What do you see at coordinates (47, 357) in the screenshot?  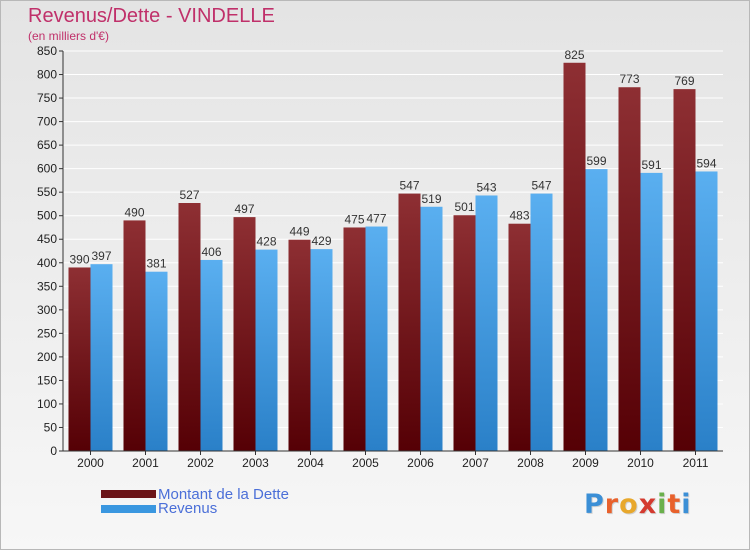 I see `y-tick-label: 200` at bounding box center [47, 357].